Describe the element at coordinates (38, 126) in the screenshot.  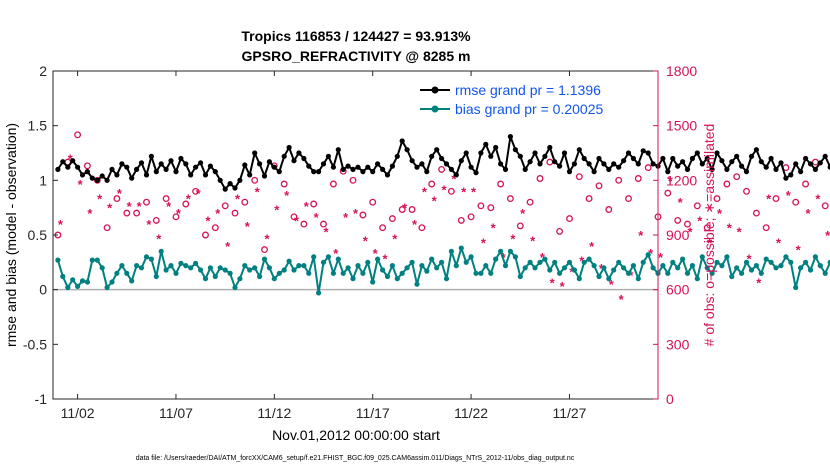
I see `y-tick-label: 1.5` at that location.